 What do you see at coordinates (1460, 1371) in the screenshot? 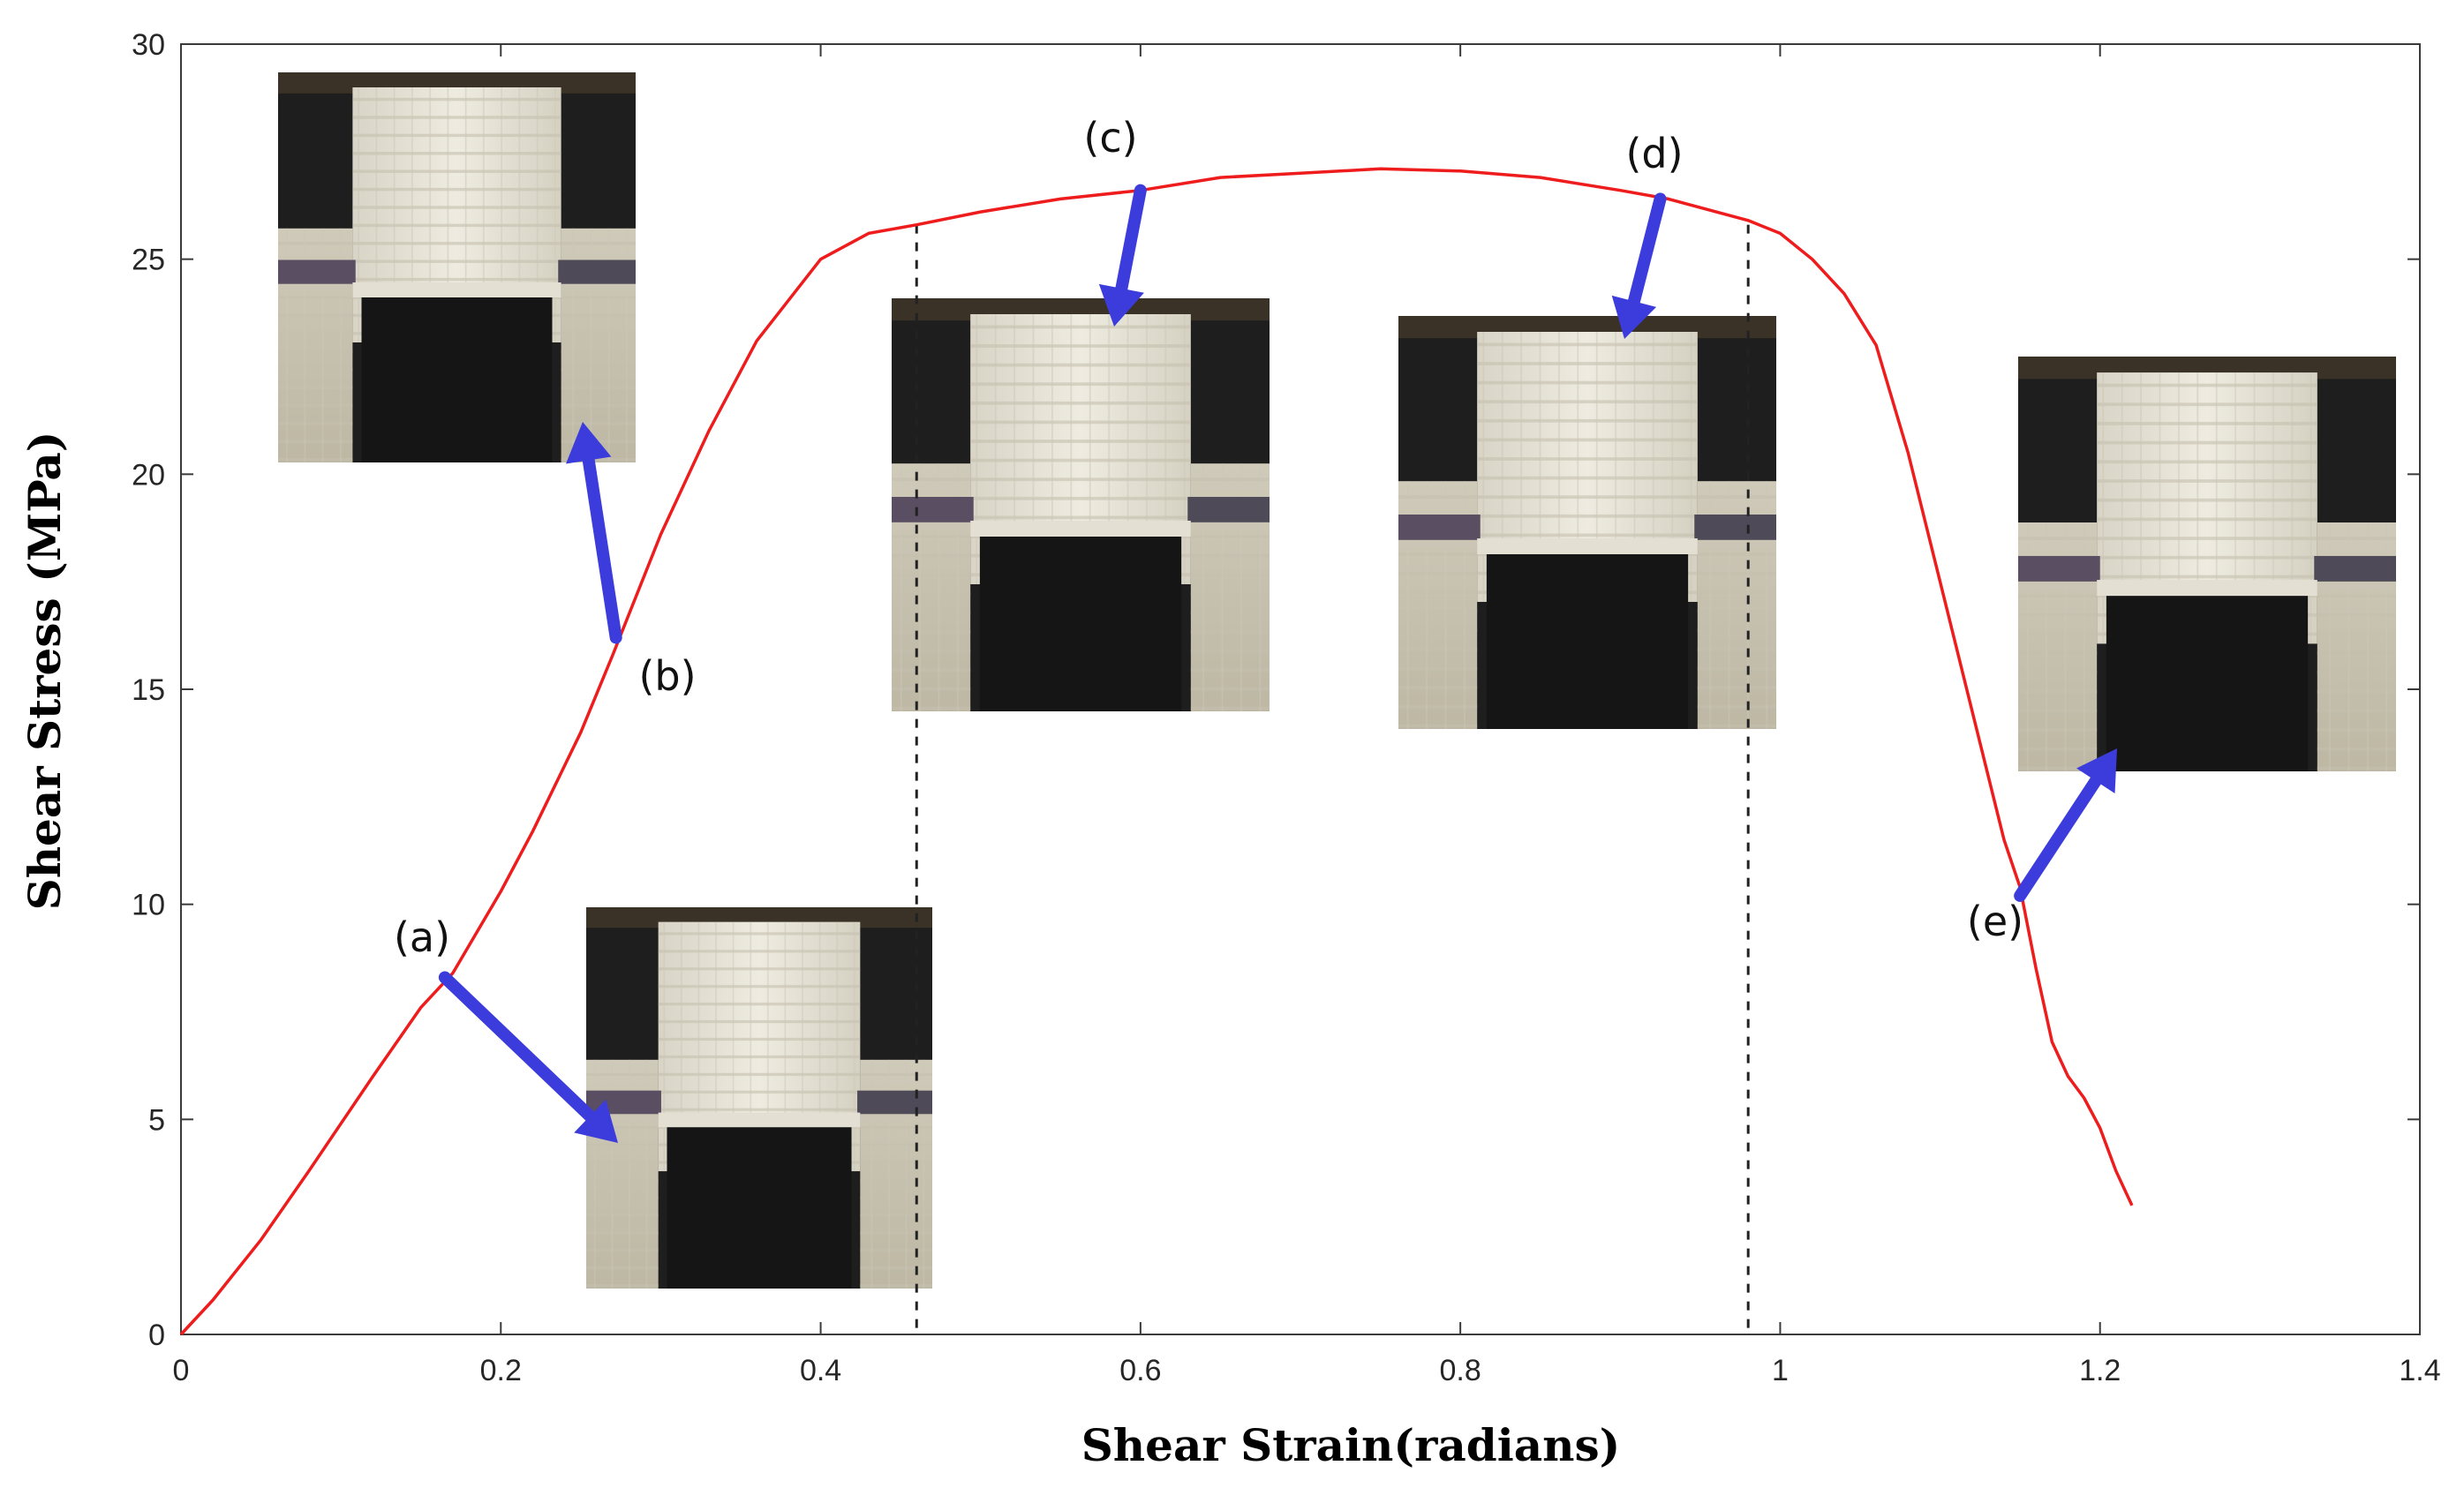
I see `x-tick-label: 0.8` at bounding box center [1460, 1371].